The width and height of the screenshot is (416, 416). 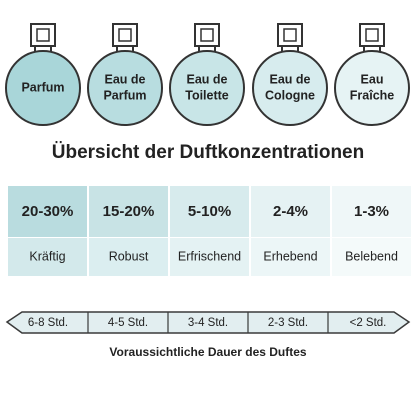 I want to click on concentration: 5-10%, so click(x=209, y=211).